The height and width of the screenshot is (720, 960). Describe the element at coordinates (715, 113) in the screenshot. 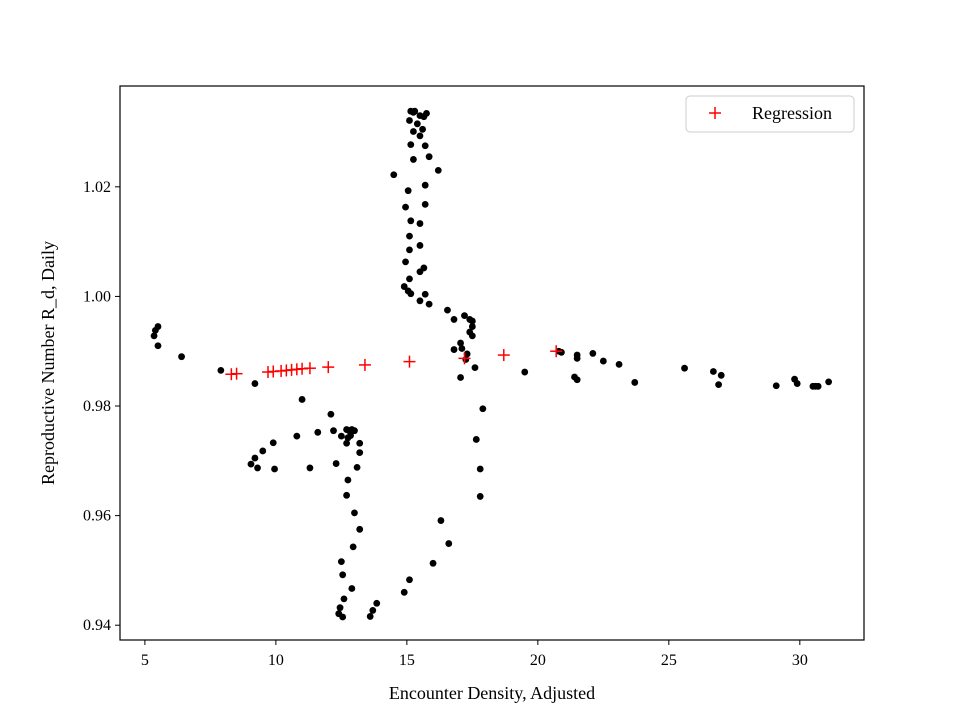

I see `legend-marker-regression` at that location.